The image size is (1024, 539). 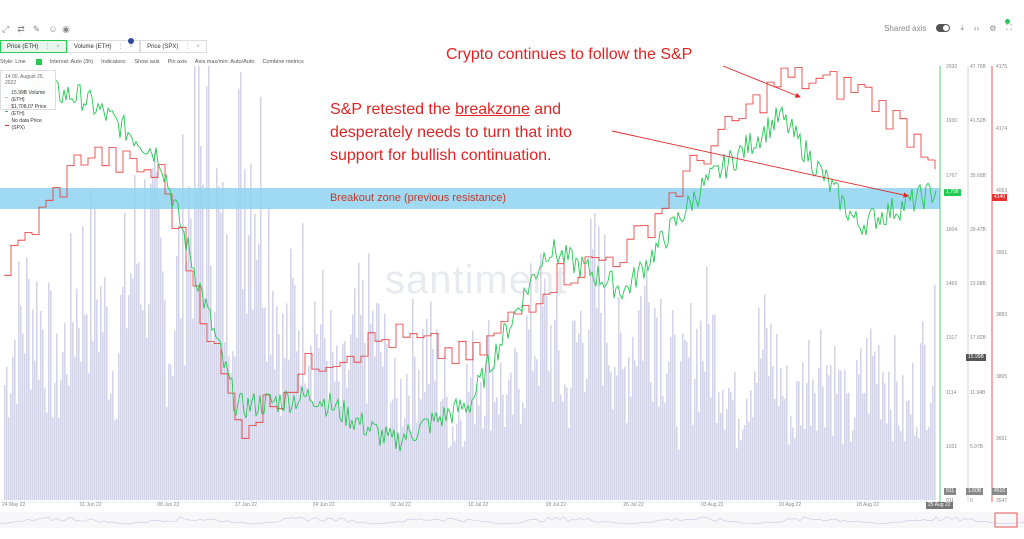 What do you see at coordinates (978, 338) in the screenshot?
I see `volume-tick-label: 17.82B` at bounding box center [978, 338].